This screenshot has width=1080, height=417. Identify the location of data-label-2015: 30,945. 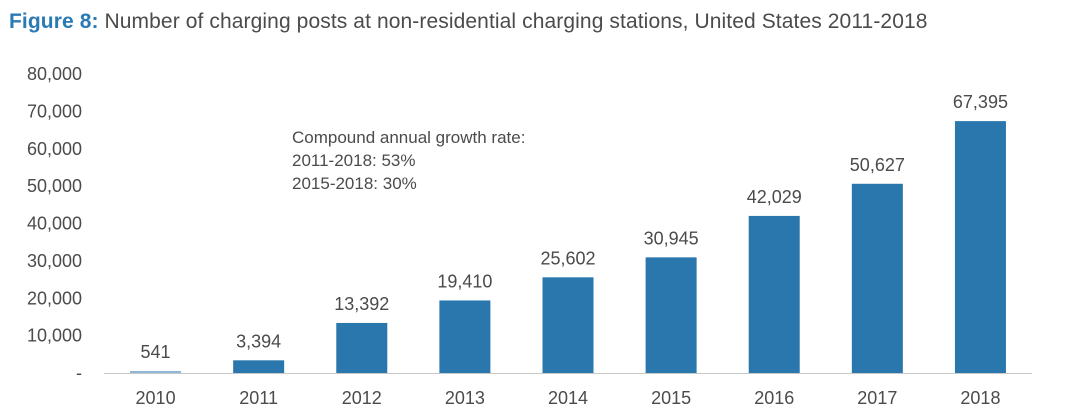
(671, 238).